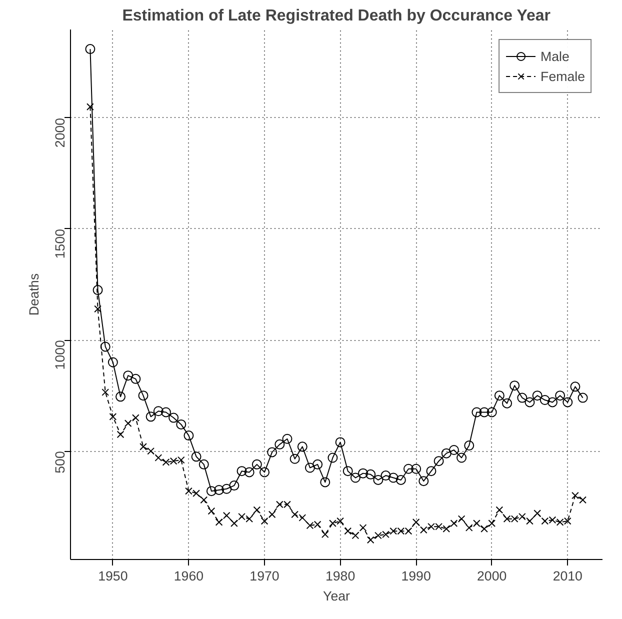 The image size is (622, 619). Describe the element at coordinates (60, 462) in the screenshot. I see `y-tick-label: 500` at that location.